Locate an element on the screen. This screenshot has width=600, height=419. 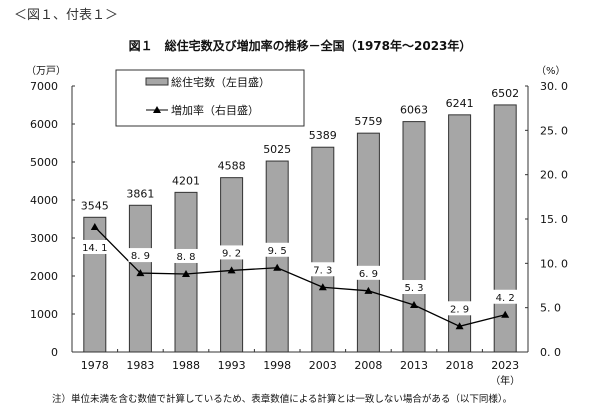
x-tick-label: 2008 is located at coordinates (368, 365).